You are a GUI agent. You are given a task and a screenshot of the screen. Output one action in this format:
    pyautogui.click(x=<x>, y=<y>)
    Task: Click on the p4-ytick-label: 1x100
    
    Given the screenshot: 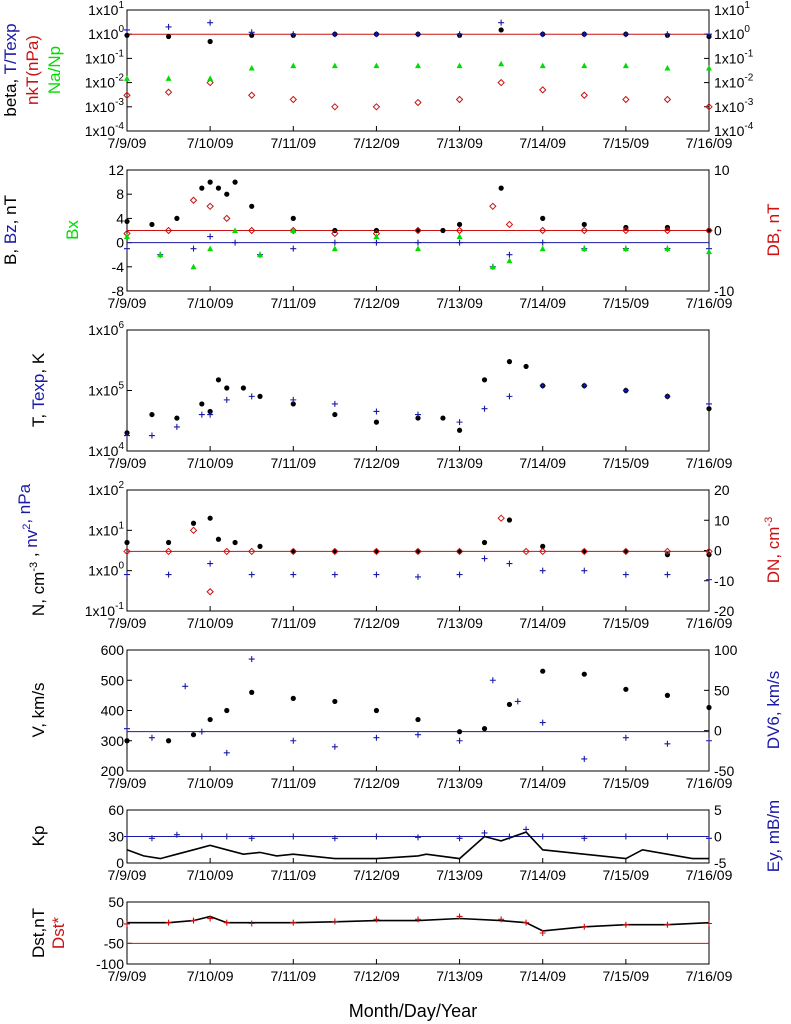 What is the action you would take?
    pyautogui.click(x=106, y=570)
    